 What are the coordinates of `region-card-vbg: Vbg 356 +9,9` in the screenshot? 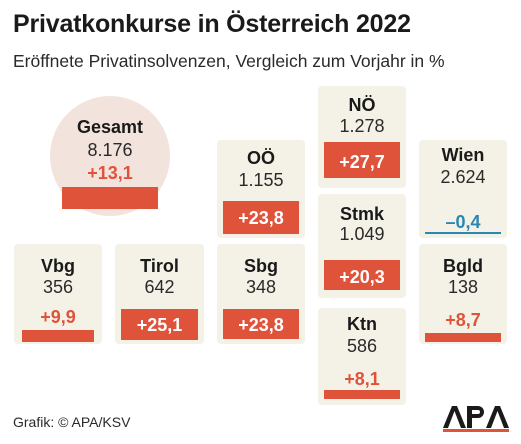 It's located at (58, 294).